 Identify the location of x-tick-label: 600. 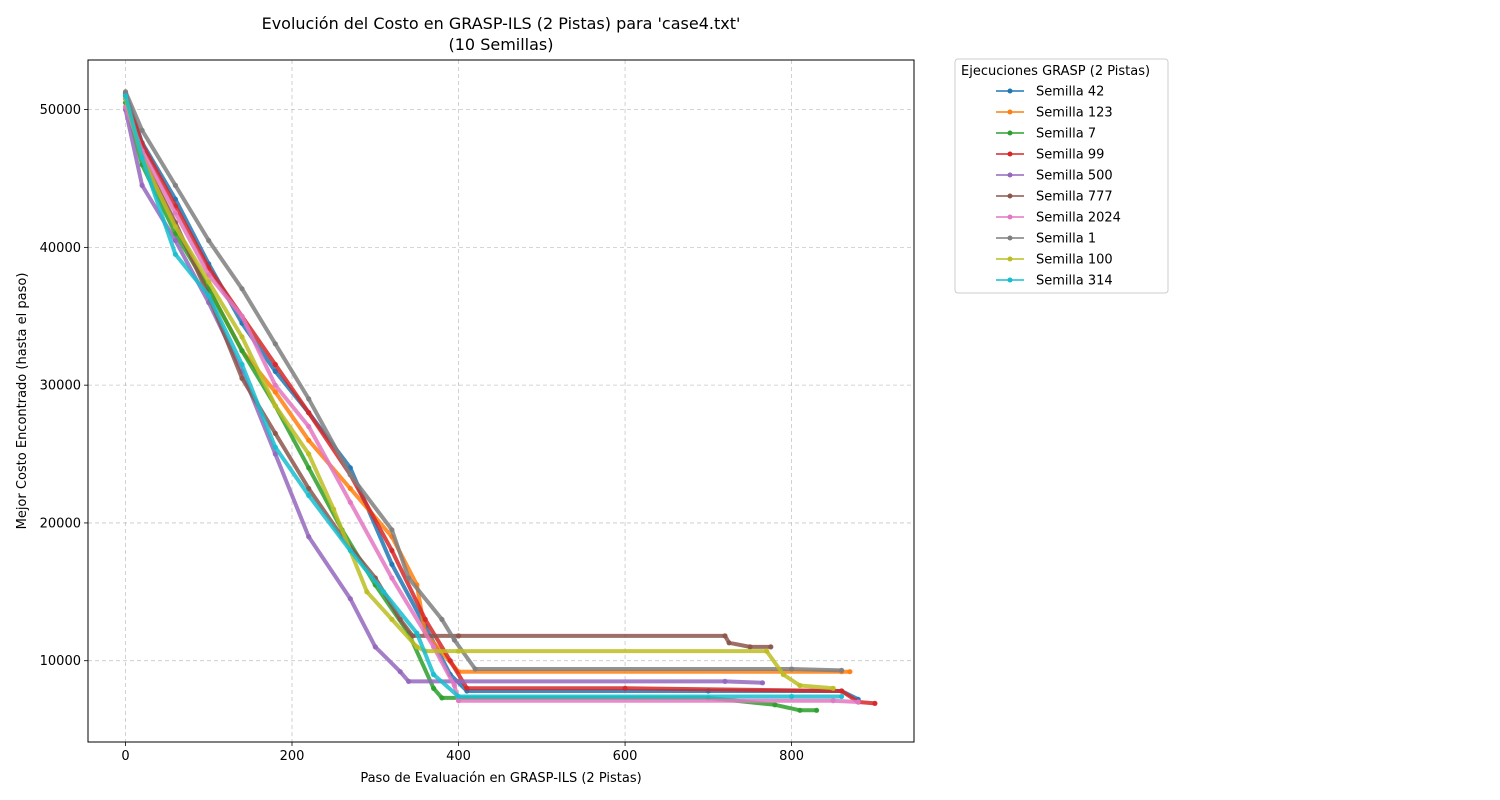
(625, 756).